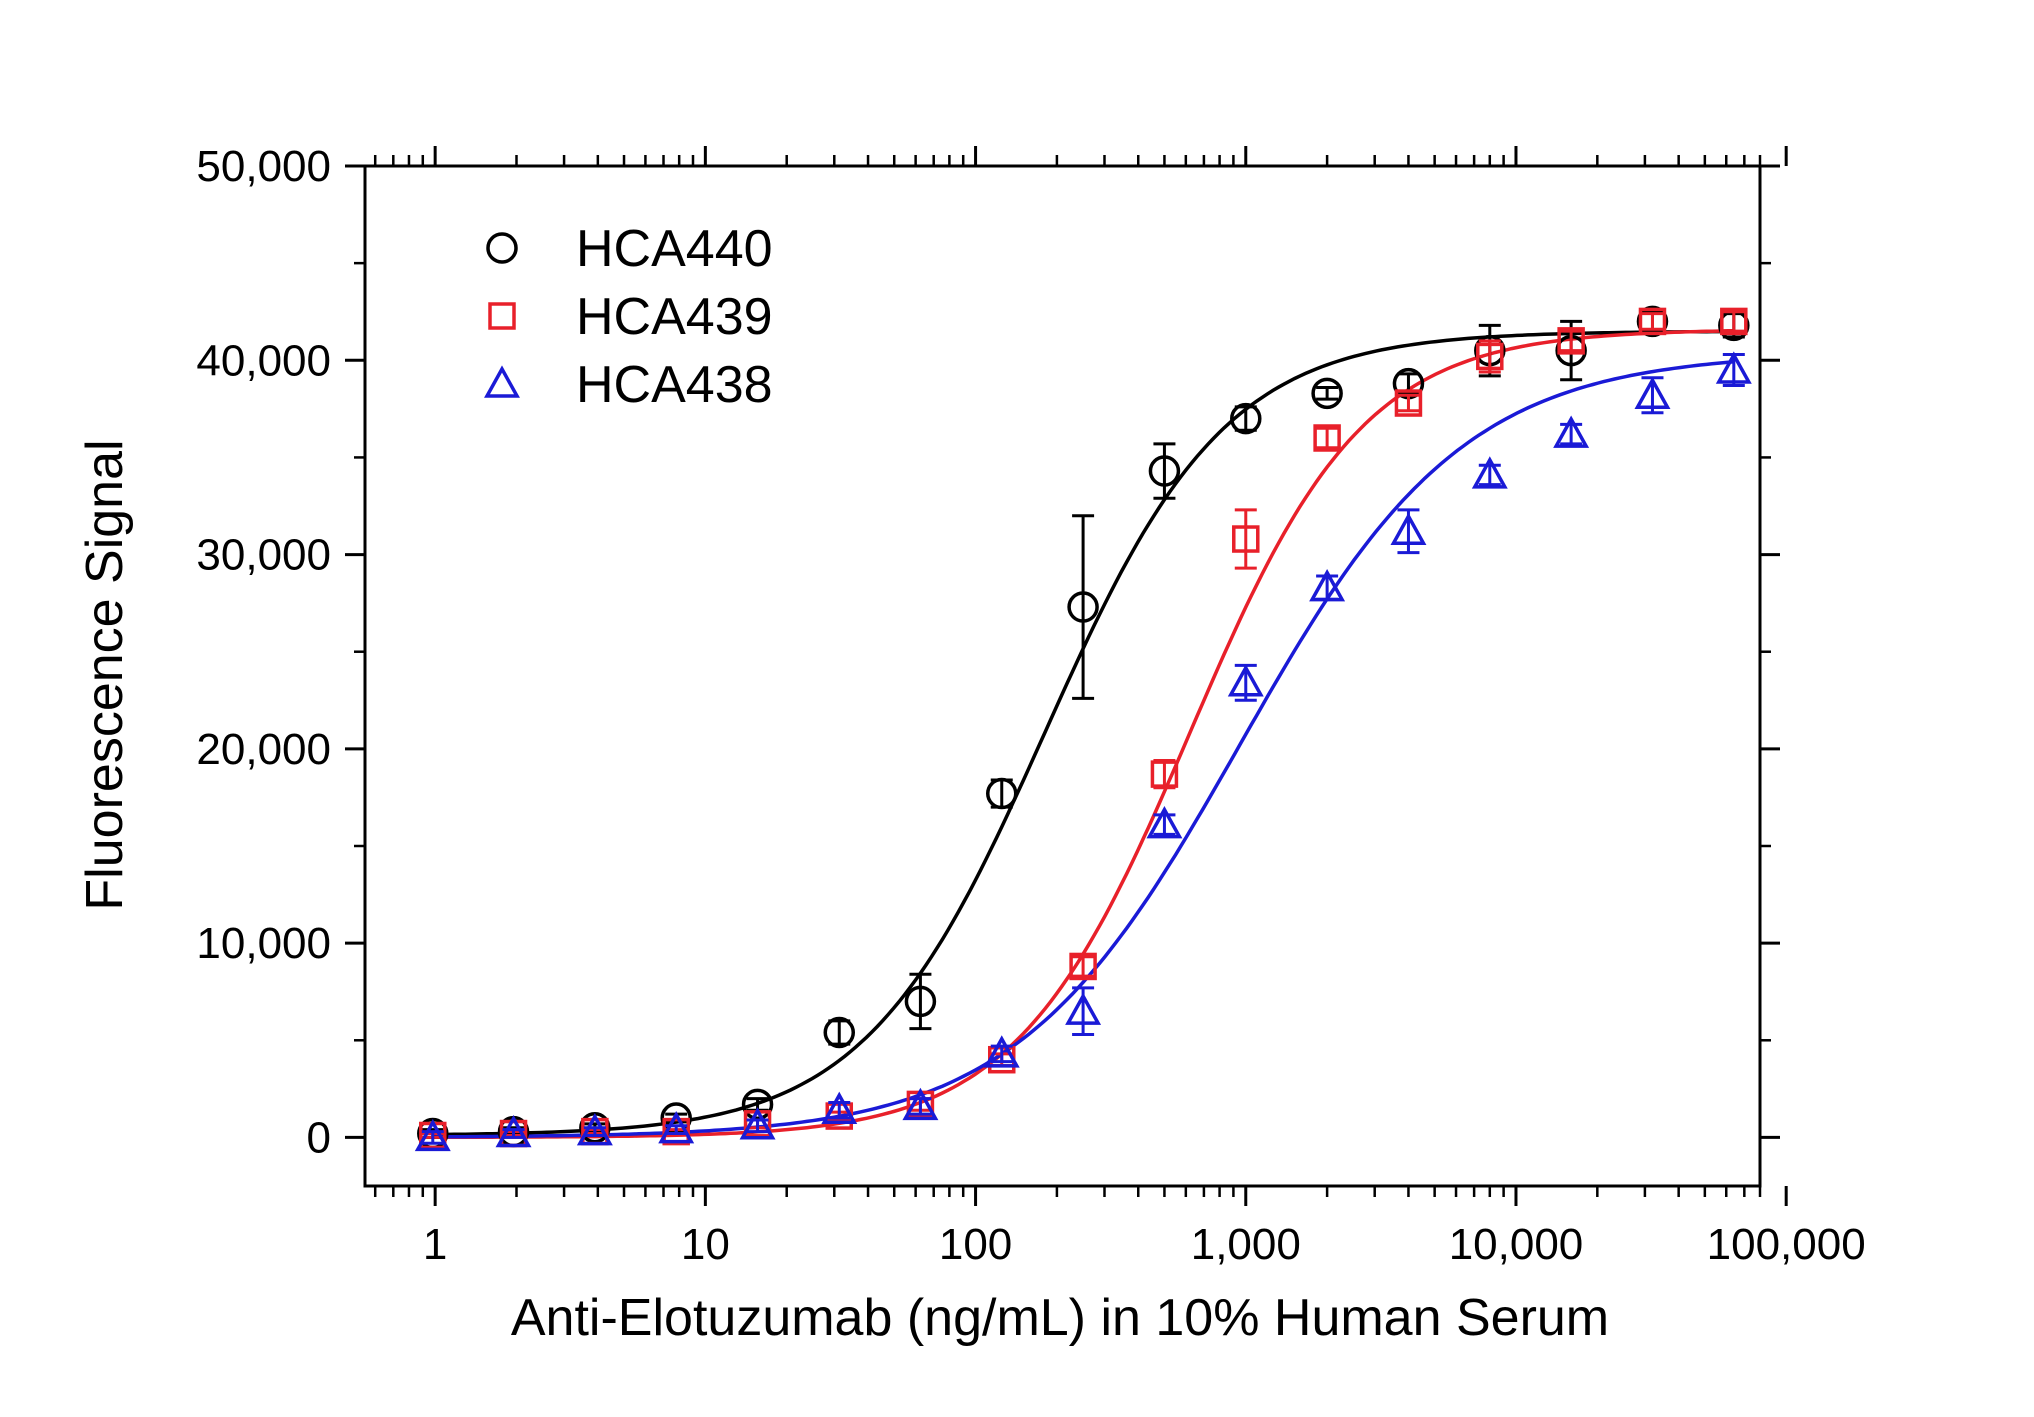 This screenshot has height=1417, width=2034. What do you see at coordinates (263, 360) in the screenshot?
I see `y-tick-label: 40,000` at bounding box center [263, 360].